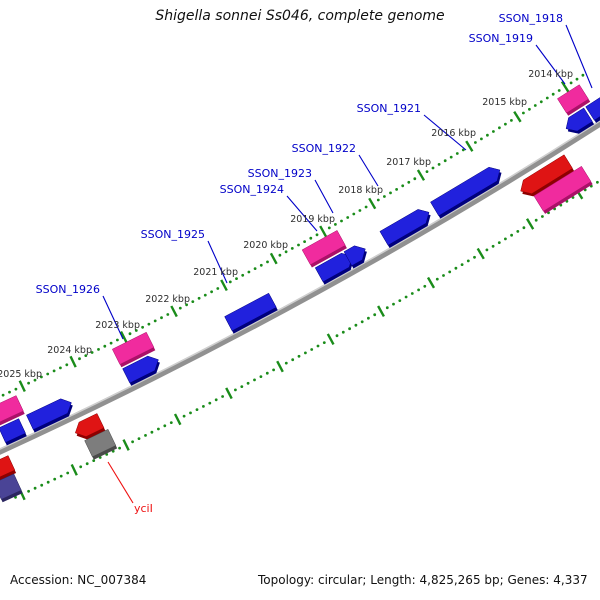 The height and width of the screenshot is (600, 600). I want to click on tick-label: 2023 kbp, so click(117, 325).